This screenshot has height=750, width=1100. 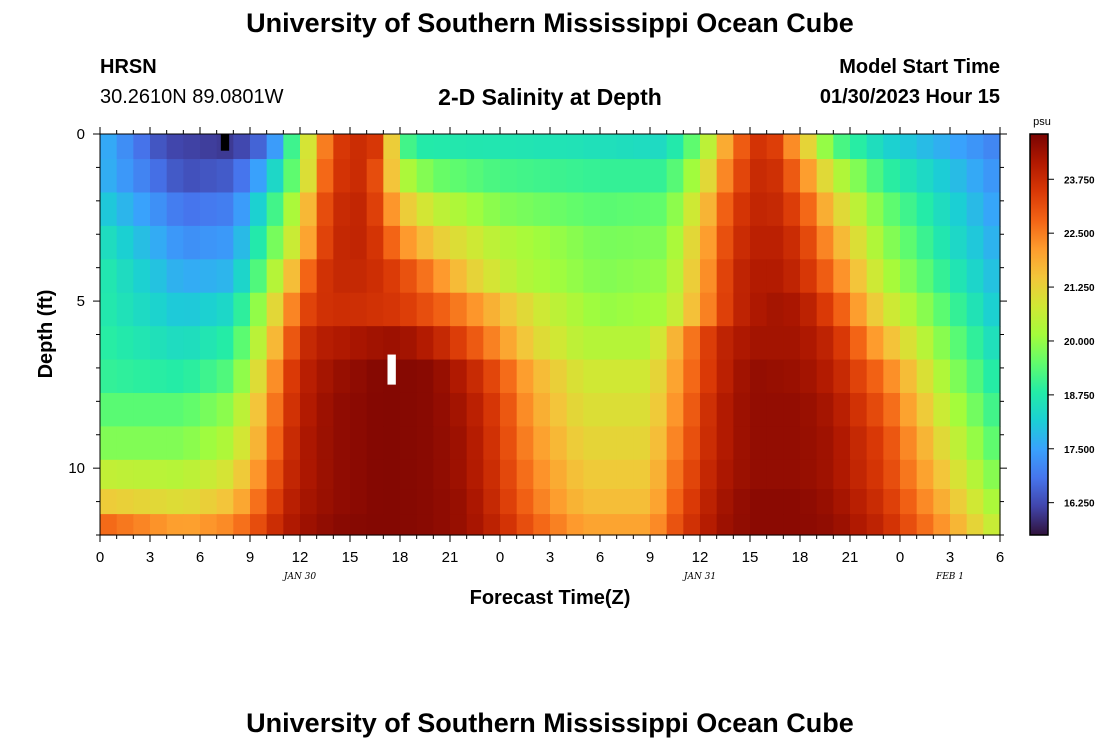 I want to click on x-tick-label: 12, so click(x=700, y=557).